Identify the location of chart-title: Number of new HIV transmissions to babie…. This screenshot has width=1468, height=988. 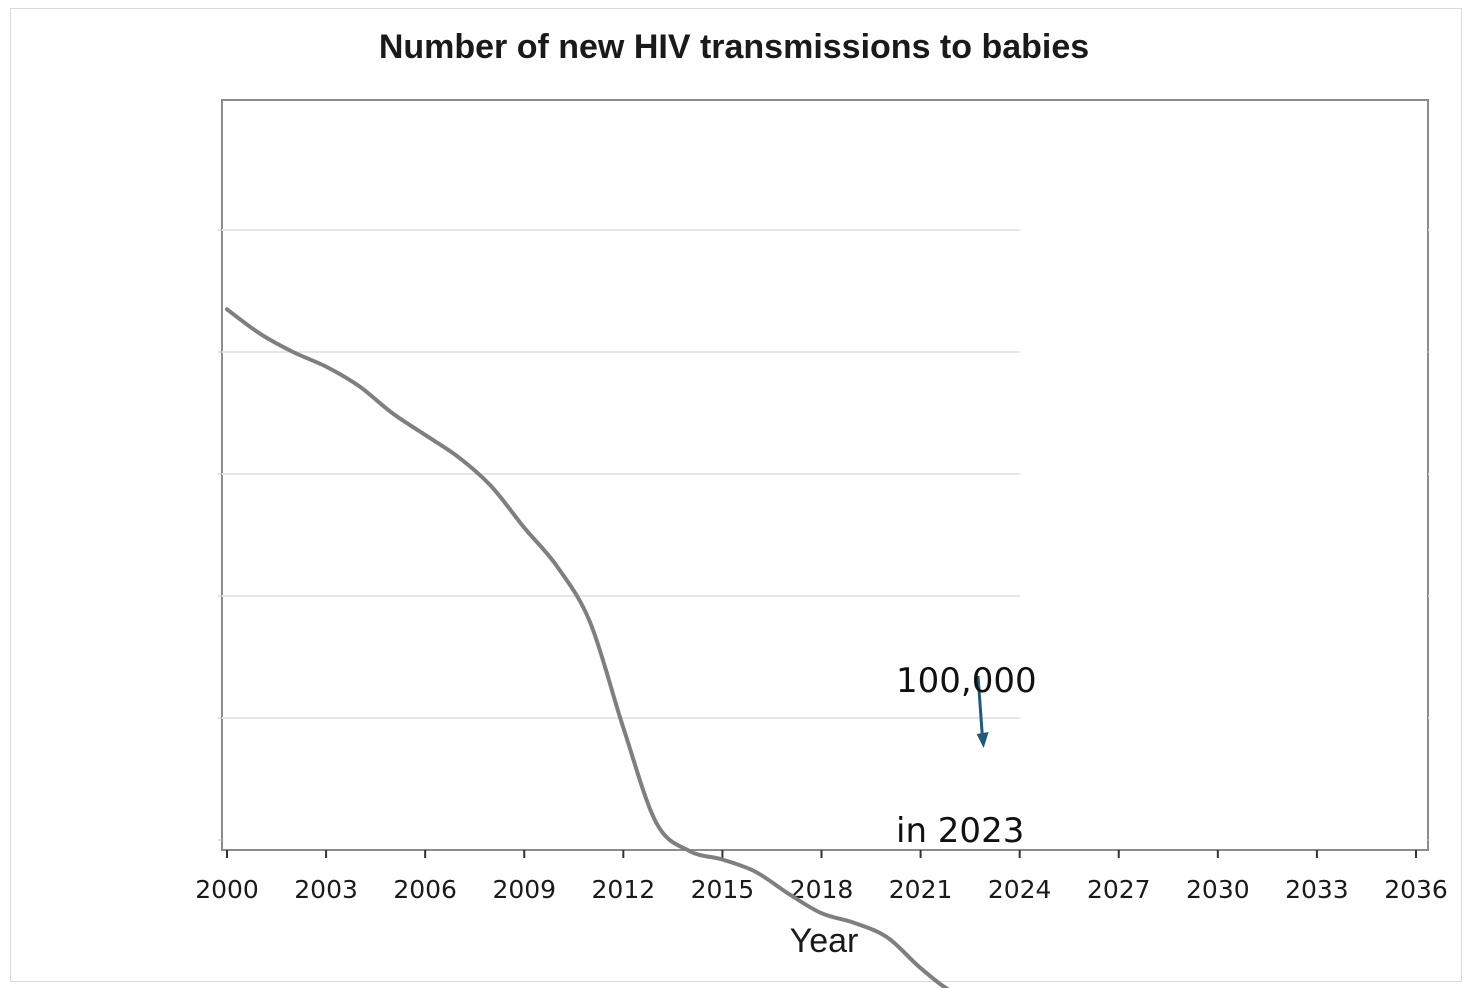
(734, 47).